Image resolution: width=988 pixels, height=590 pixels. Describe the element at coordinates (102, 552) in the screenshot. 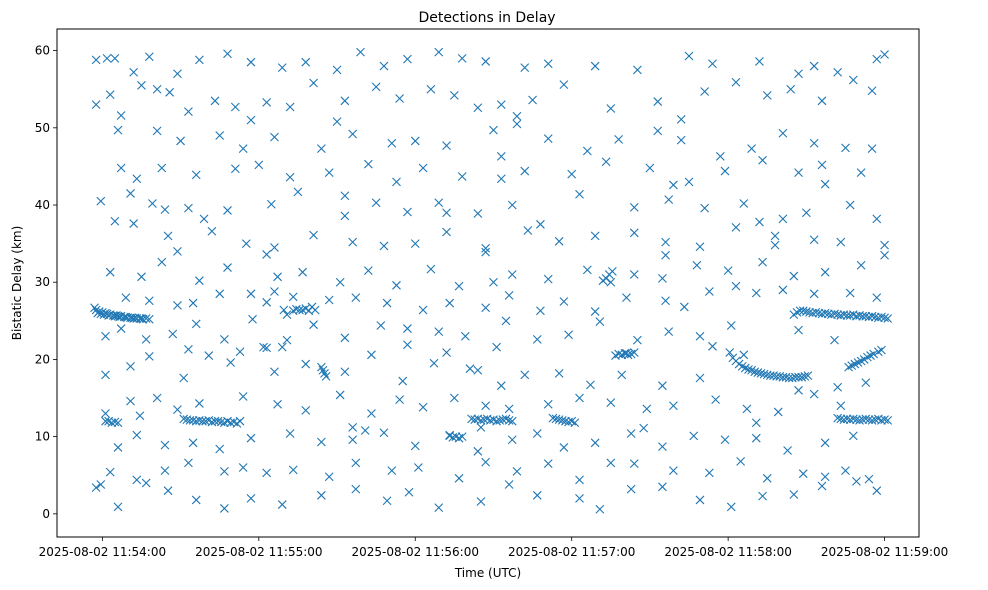

I see `x-tick-label: 2025-08-02 11:54:00` at that location.